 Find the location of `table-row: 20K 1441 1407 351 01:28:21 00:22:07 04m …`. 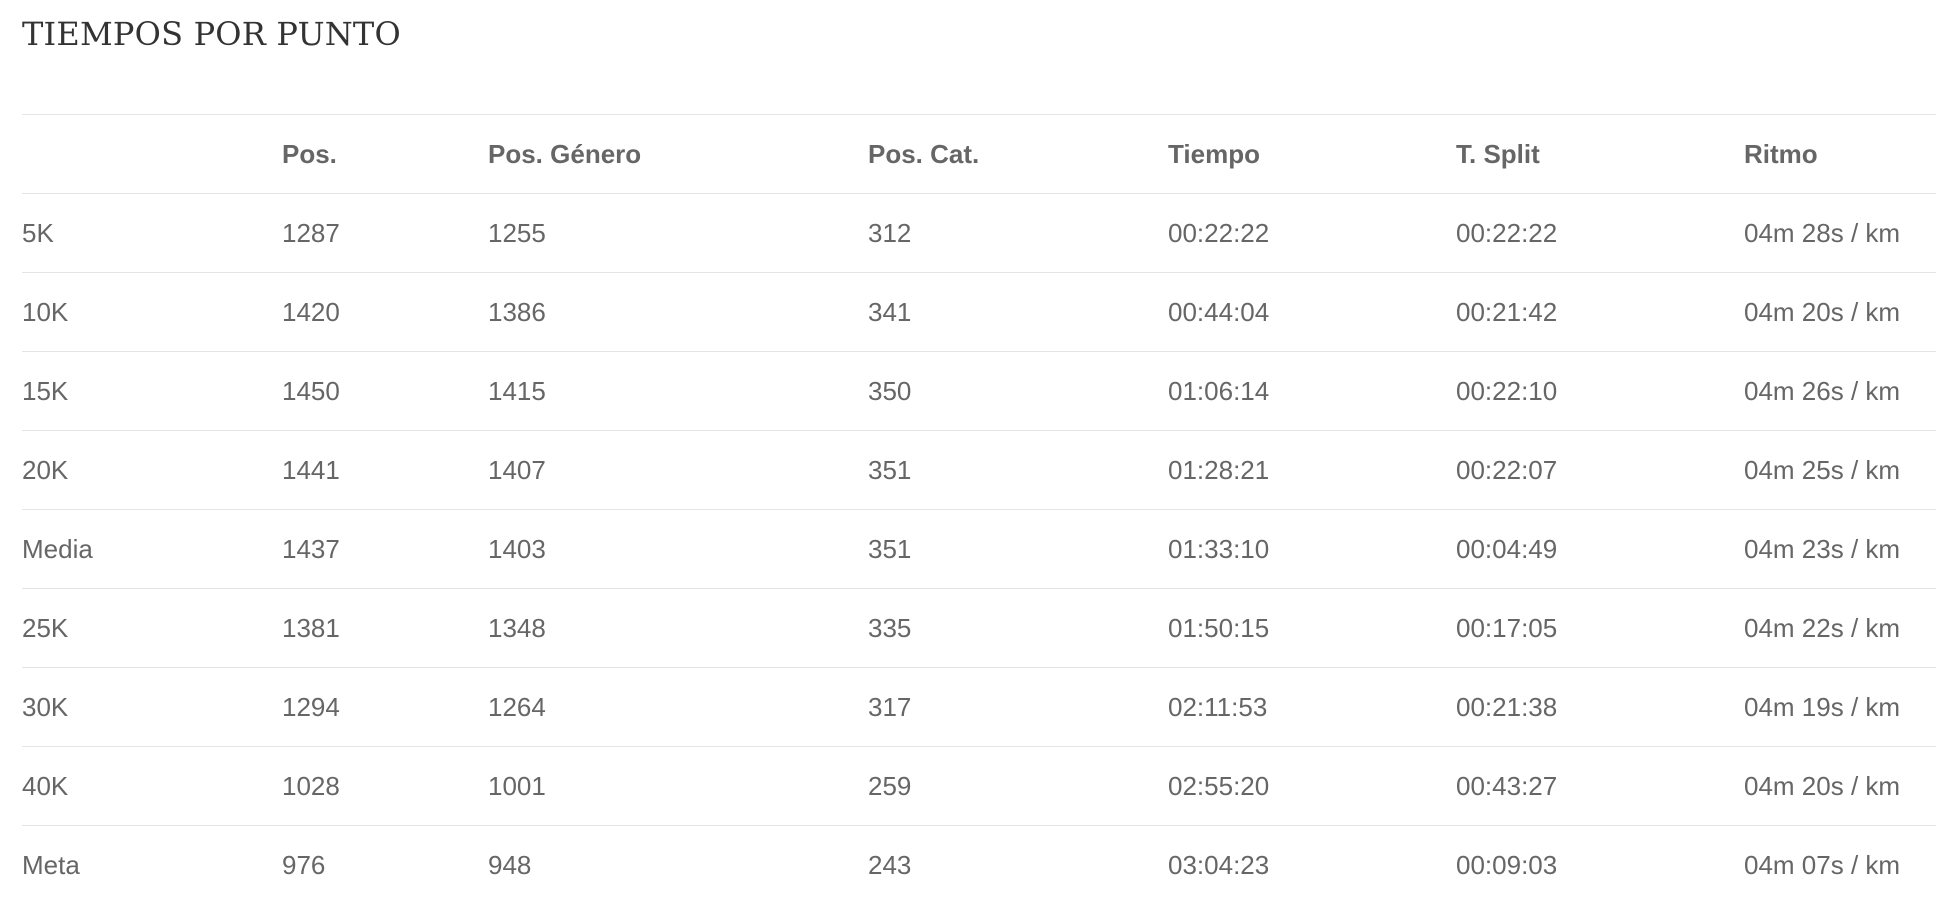

table-row: 20K 1441 1407 351 01:28:21 00:22:07 04m … is located at coordinates (979, 470).